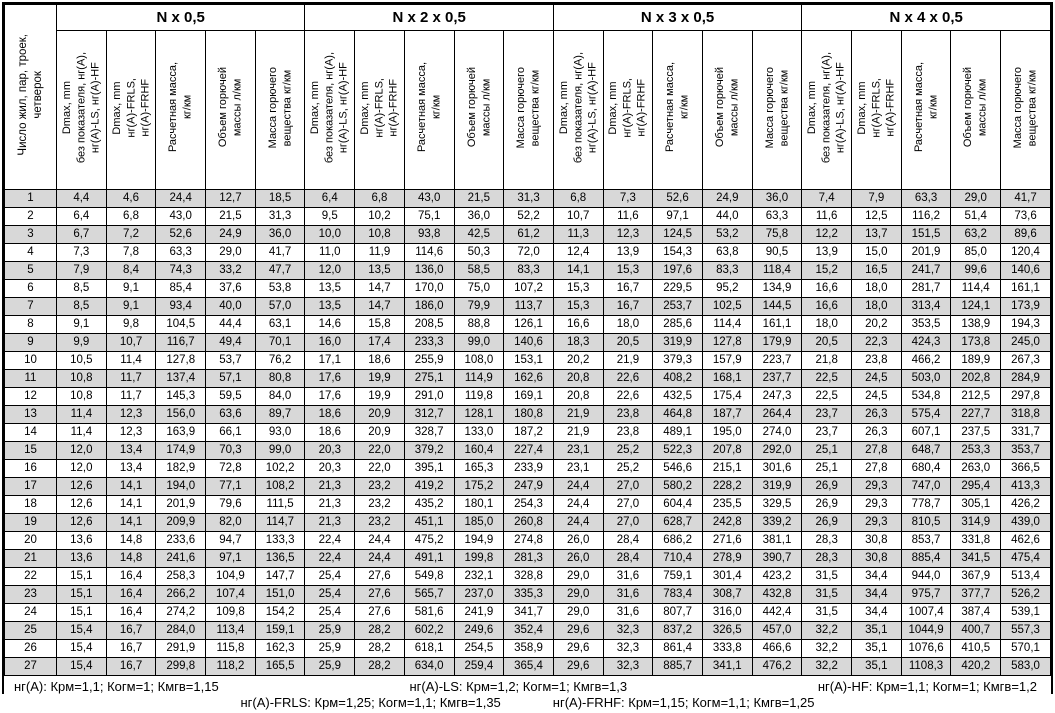  Describe the element at coordinates (677, 576) in the screenshot. I see `data-cell: 759,1` at that location.